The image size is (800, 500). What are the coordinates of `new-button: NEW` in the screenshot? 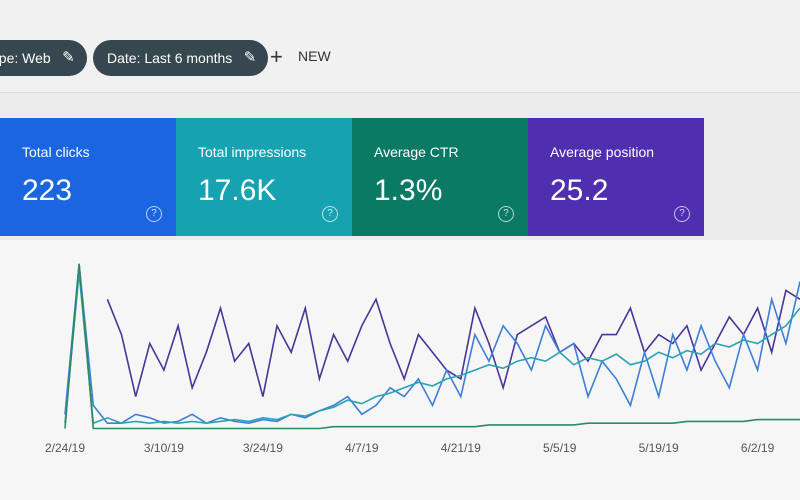 It's located at (314, 56).